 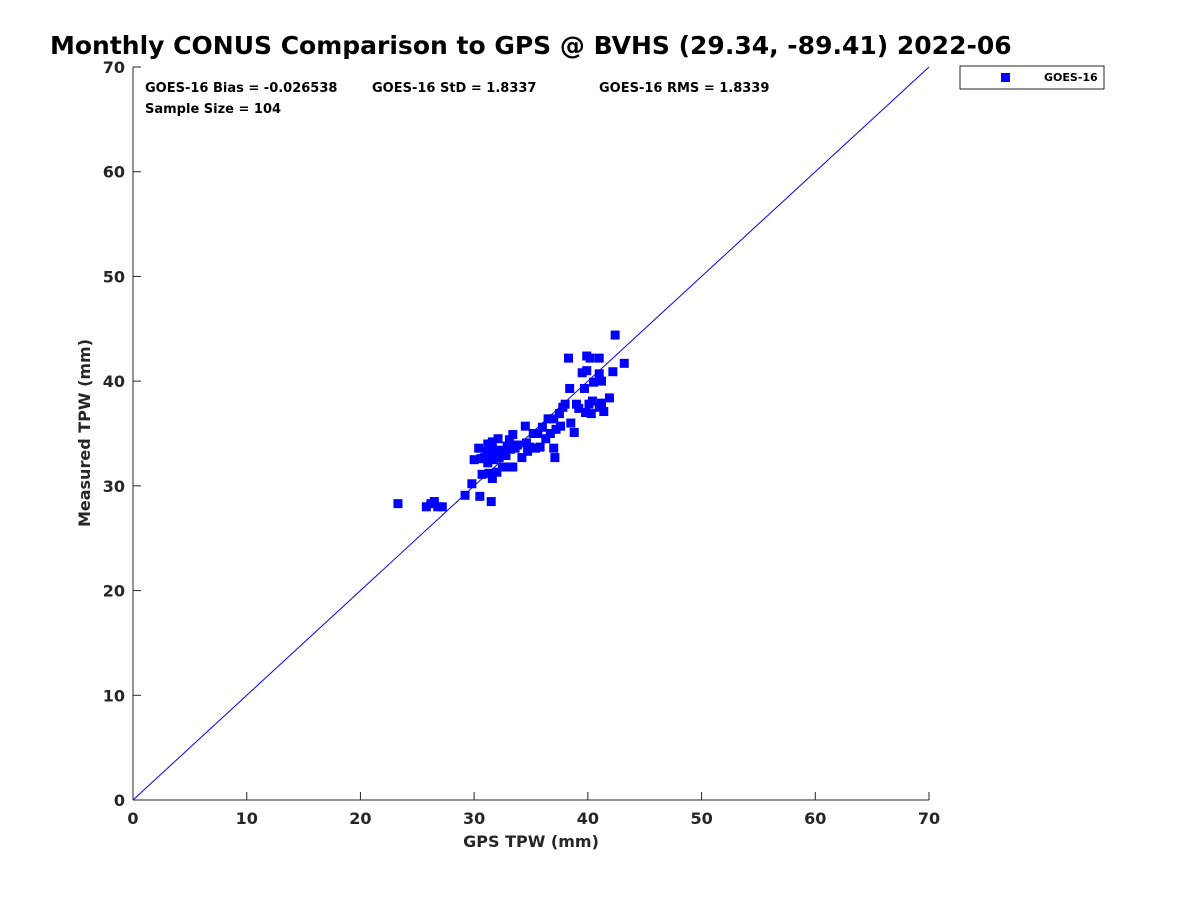 I want to click on x-tick-label: 70, so click(x=929, y=818).